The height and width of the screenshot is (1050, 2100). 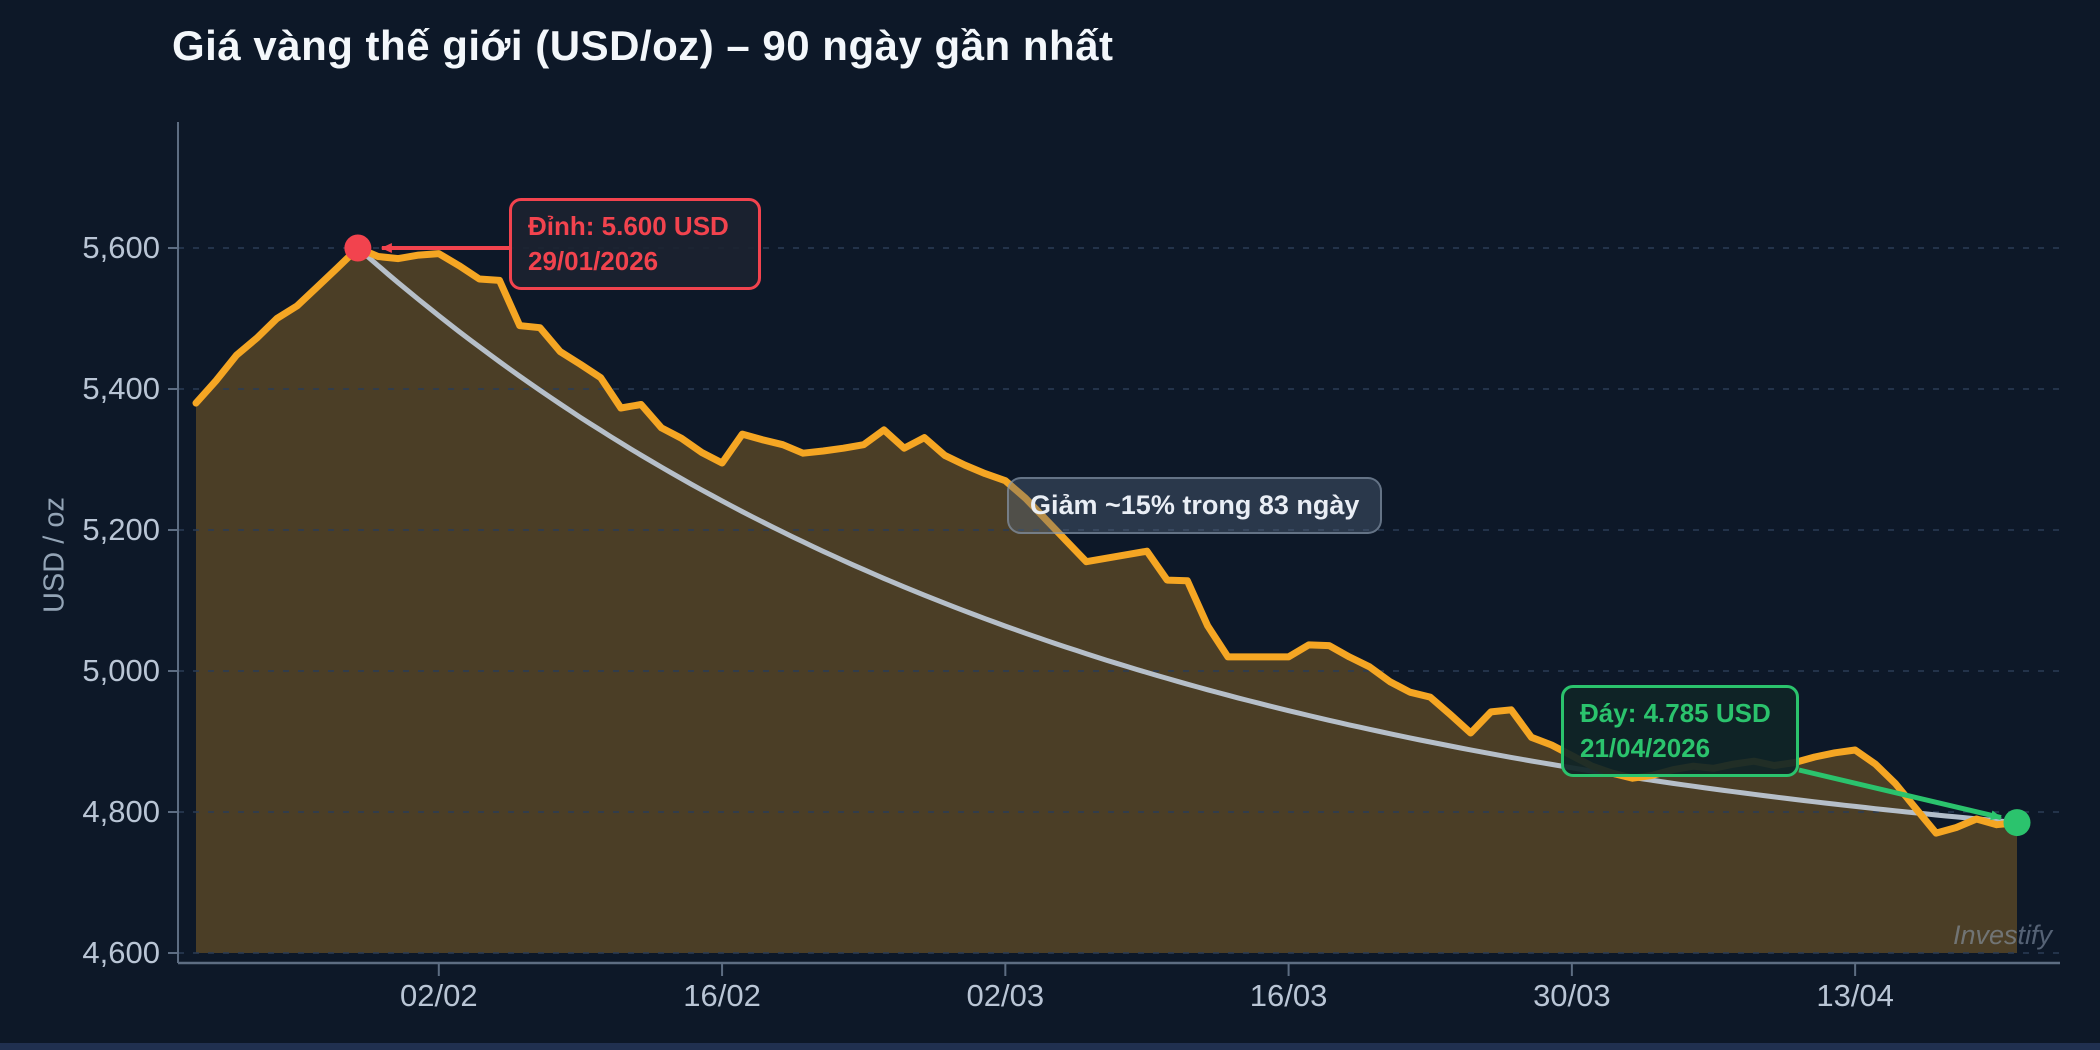 I want to click on x-tick-label: 16/02, so click(x=722, y=995).